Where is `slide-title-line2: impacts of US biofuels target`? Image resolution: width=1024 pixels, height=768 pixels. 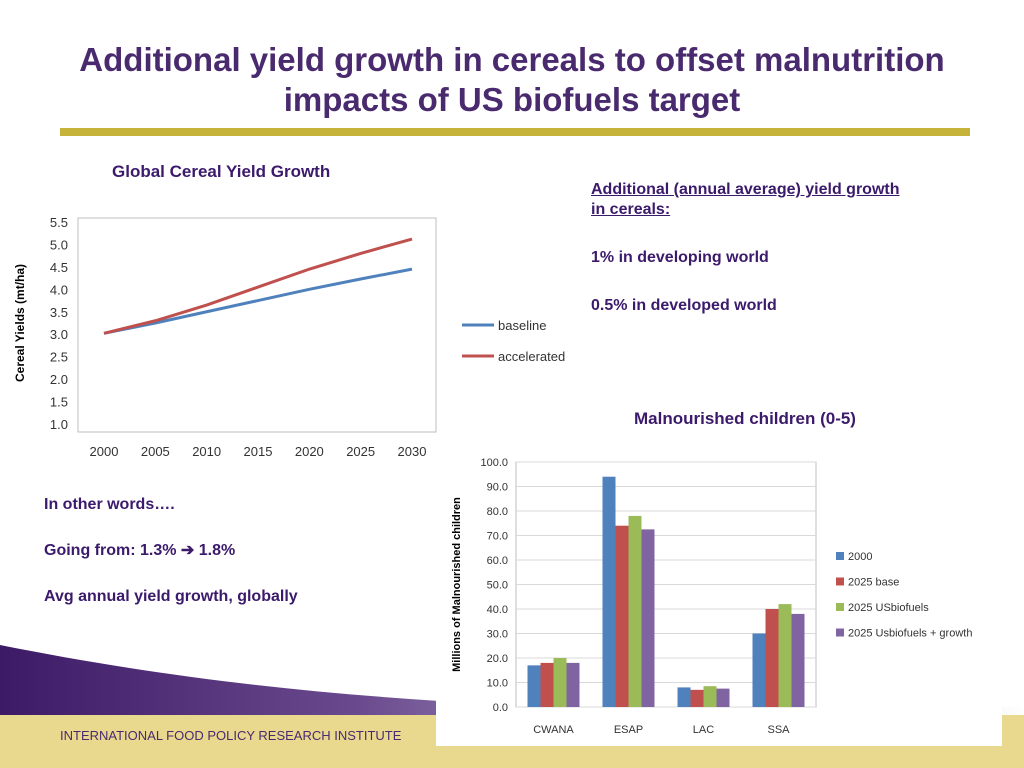
slide-title-line2: impacts of US biofuels target is located at coordinates (512, 99).